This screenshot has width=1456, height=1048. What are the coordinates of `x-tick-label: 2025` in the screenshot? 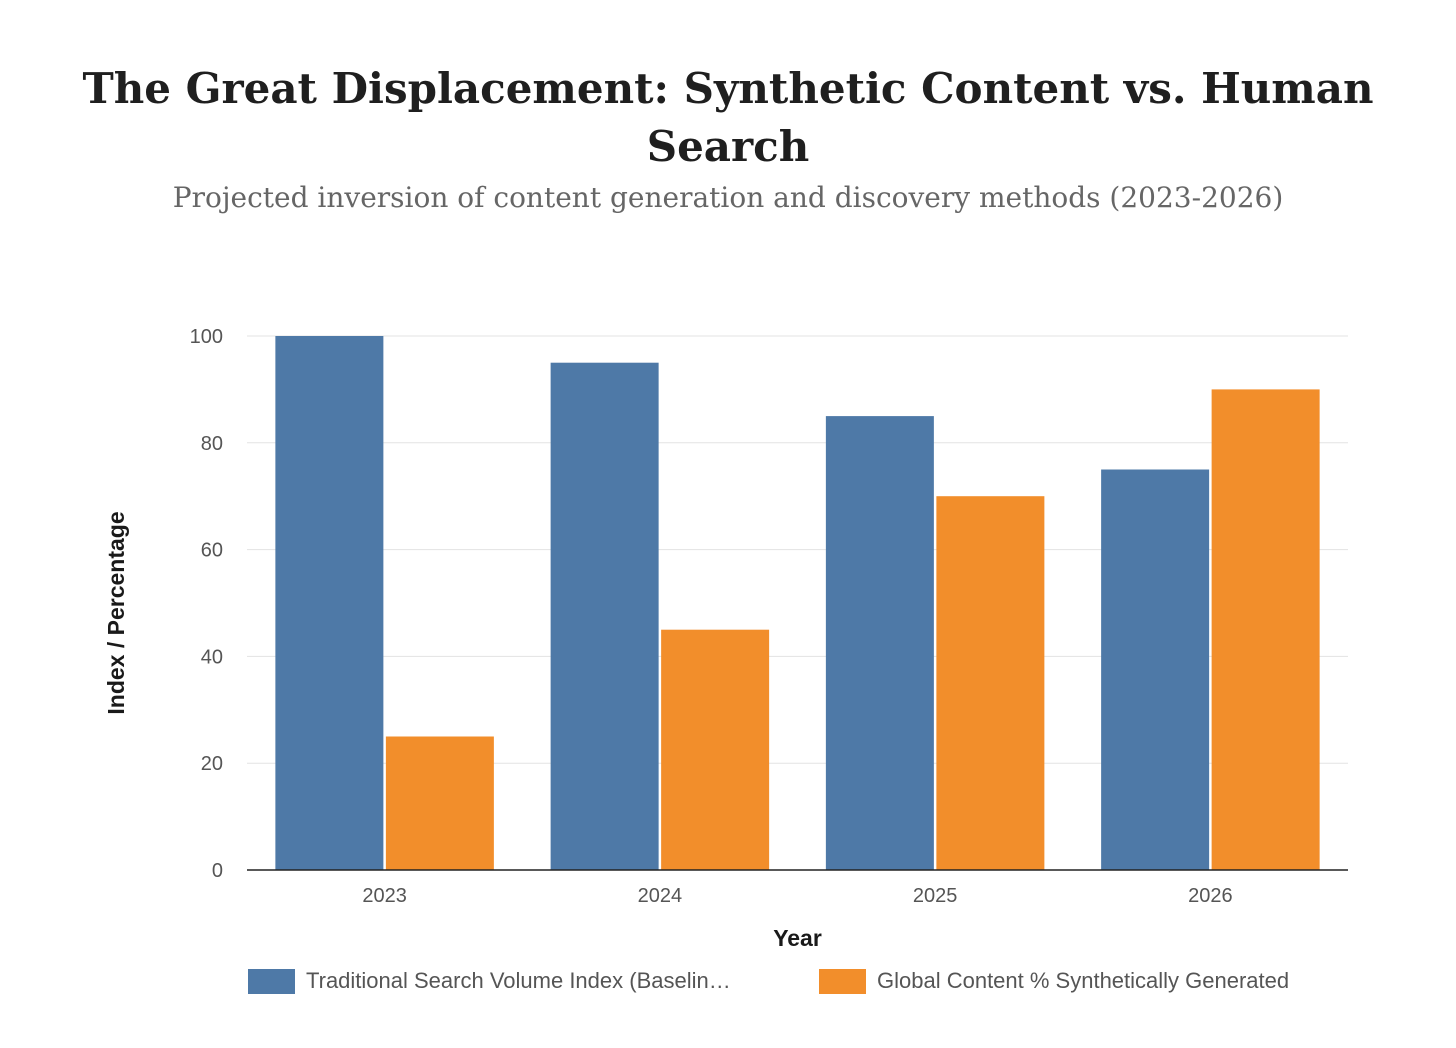 It's located at (935, 896).